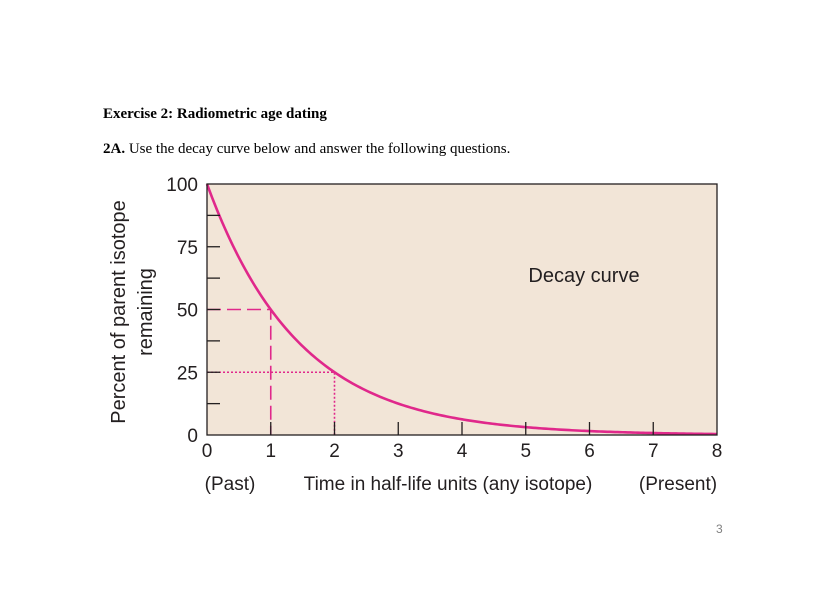 The image size is (828, 612). I want to click on decay-curve-annotation: Decay curve, so click(583, 276).